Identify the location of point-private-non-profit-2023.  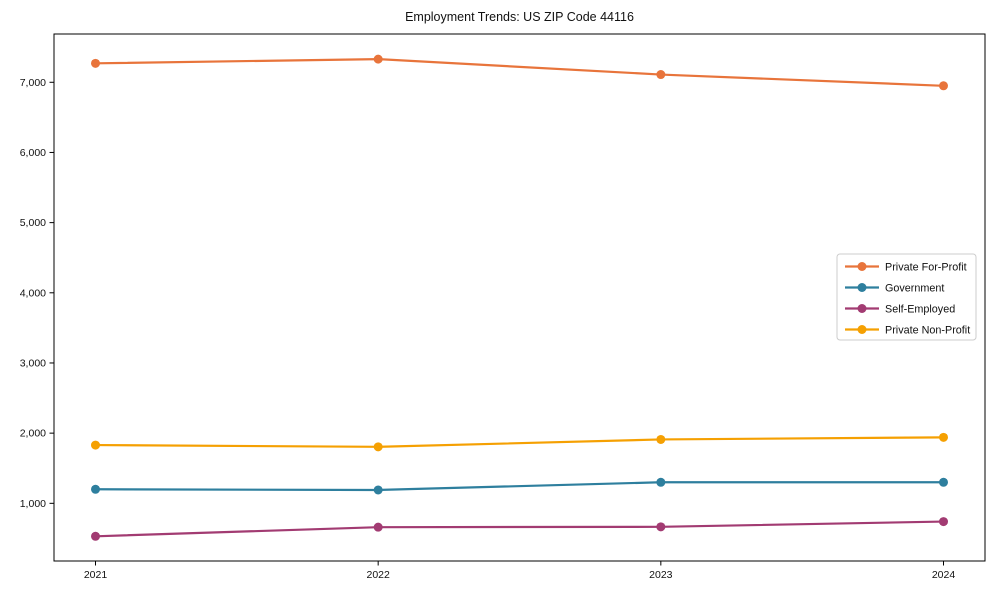
(661, 439).